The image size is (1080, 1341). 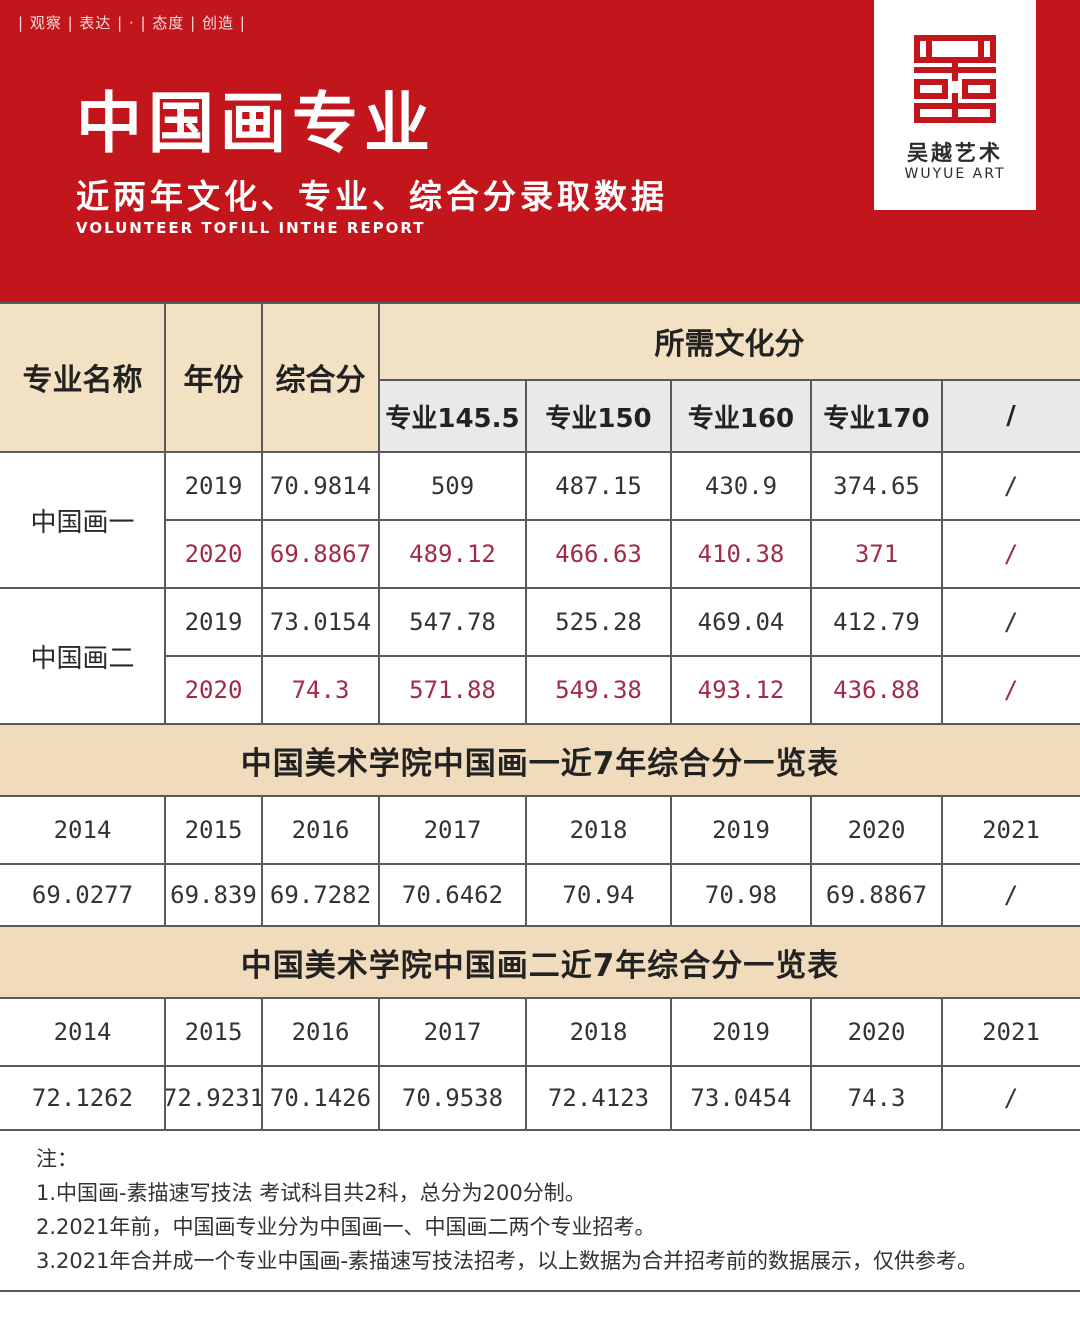 What do you see at coordinates (598, 1098) in the screenshot?
I see `history-score-cell: 72.4123` at bounding box center [598, 1098].